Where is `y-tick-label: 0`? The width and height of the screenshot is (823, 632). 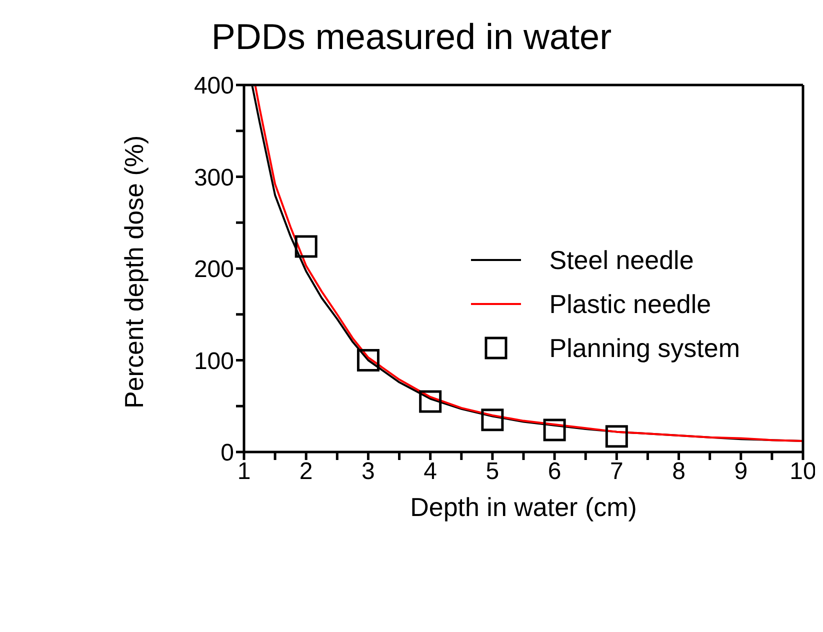
y-tick-label: 0 is located at coordinates (227, 453).